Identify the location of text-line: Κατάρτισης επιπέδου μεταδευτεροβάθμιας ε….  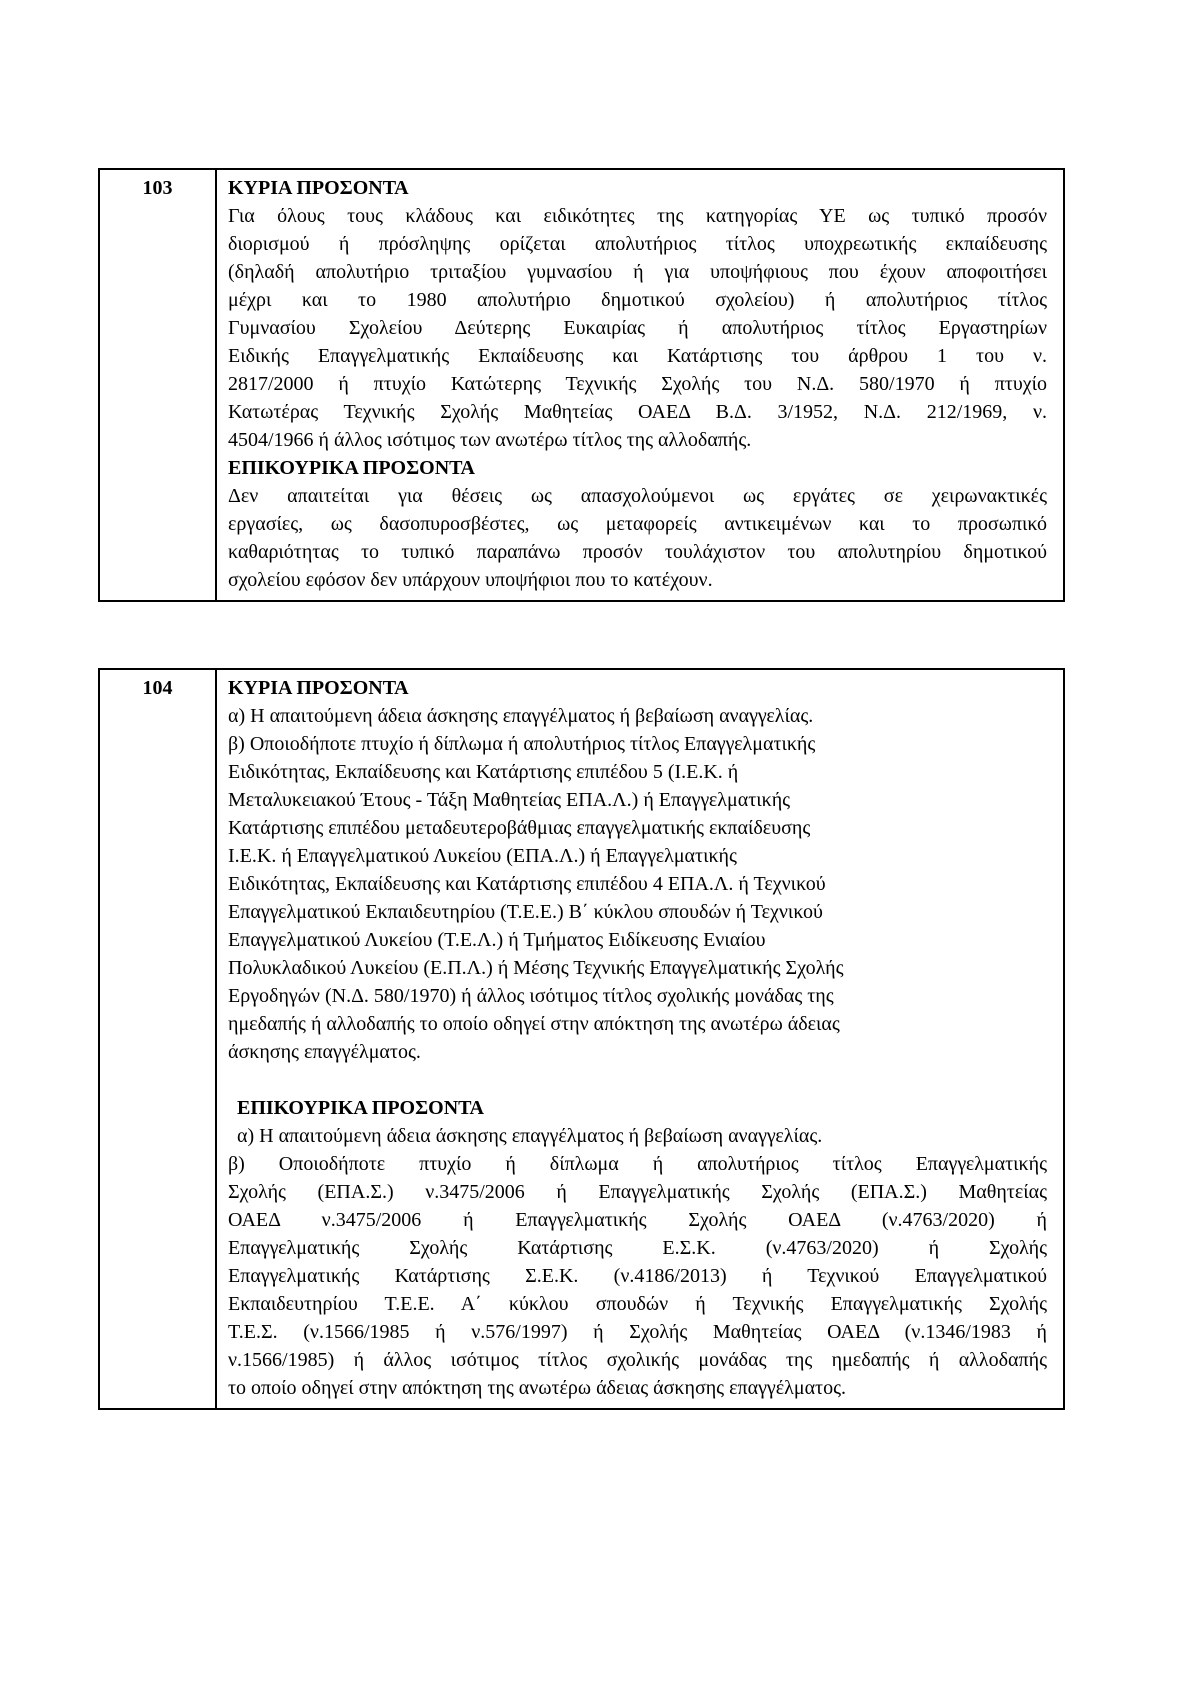
(519, 828).